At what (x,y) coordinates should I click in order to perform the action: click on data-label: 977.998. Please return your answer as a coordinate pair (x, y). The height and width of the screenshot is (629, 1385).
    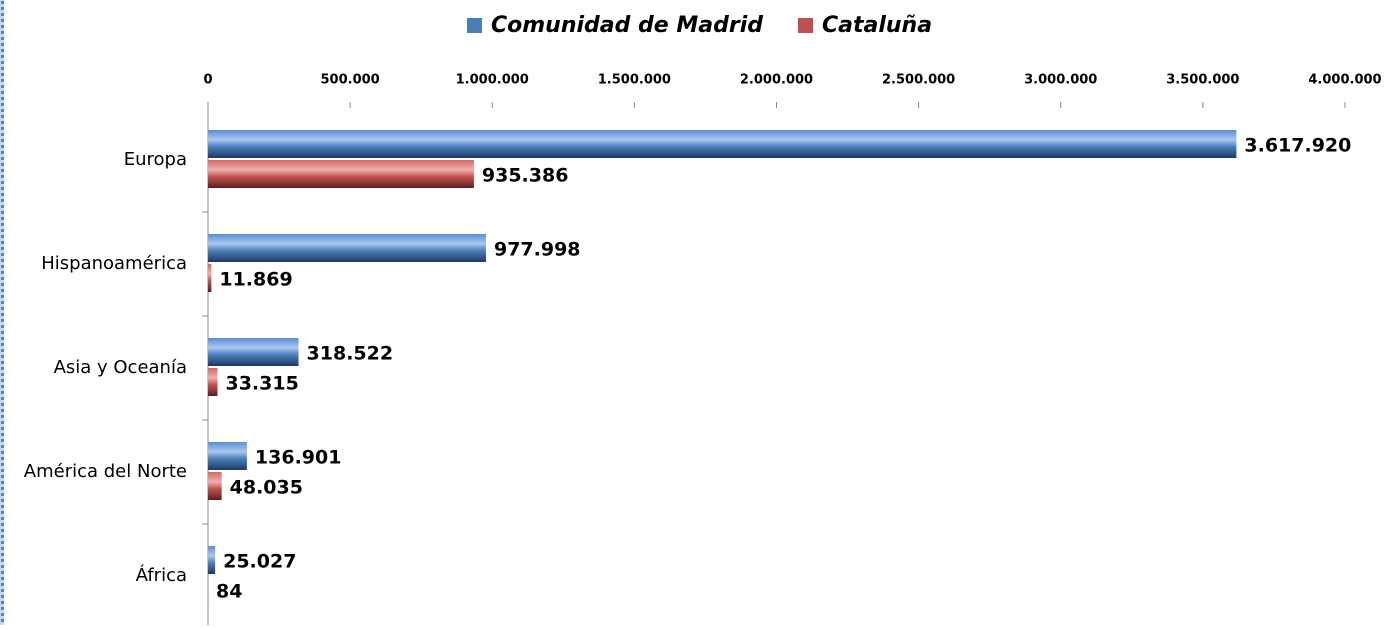
    Looking at the image, I should click on (537, 250).